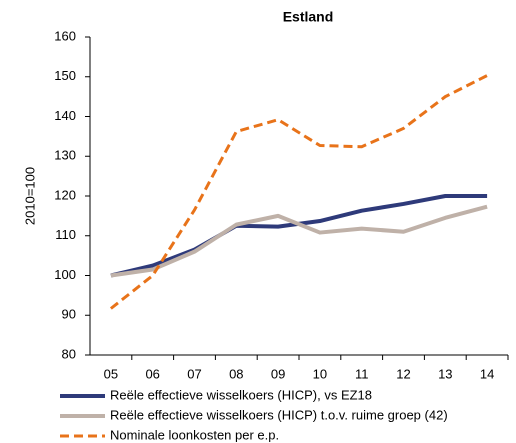 This screenshot has width=516, height=443. What do you see at coordinates (487, 373) in the screenshot?
I see `x-tick-label: 14` at bounding box center [487, 373].